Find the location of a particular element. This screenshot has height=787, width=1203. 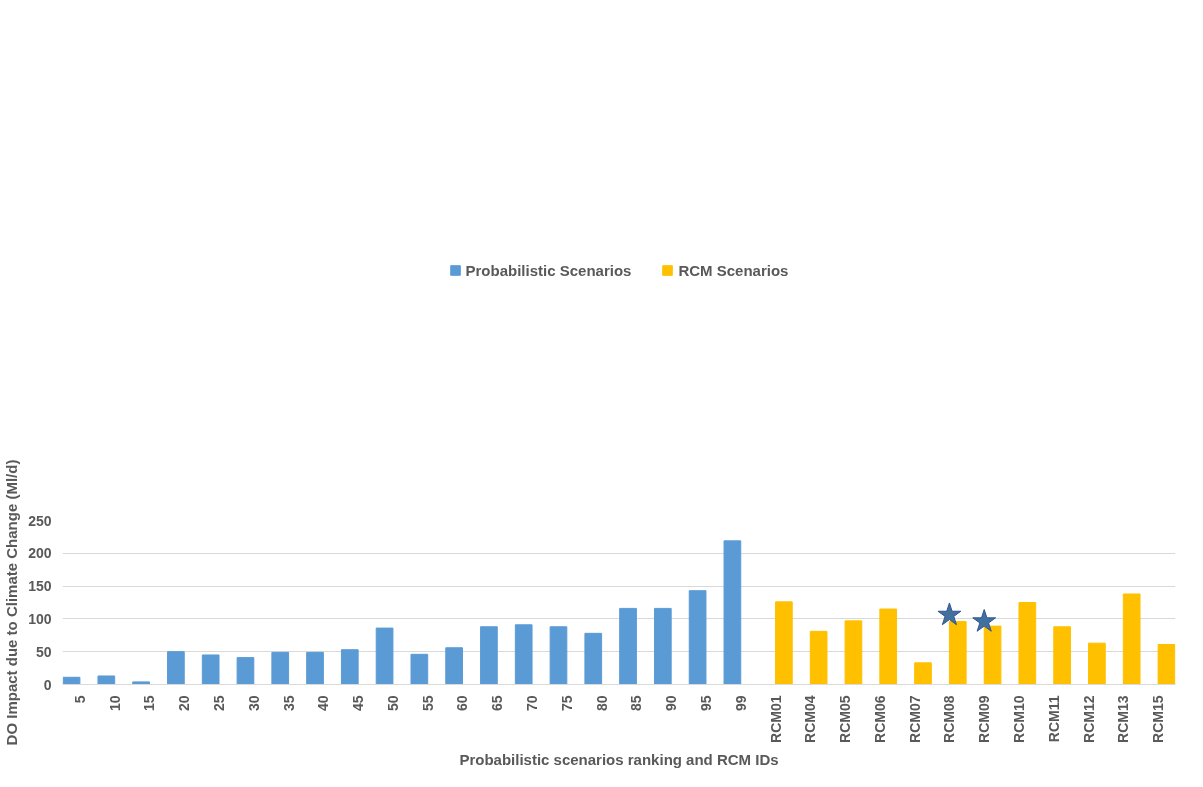

x-tick-label: 10 is located at coordinates (114, 703).